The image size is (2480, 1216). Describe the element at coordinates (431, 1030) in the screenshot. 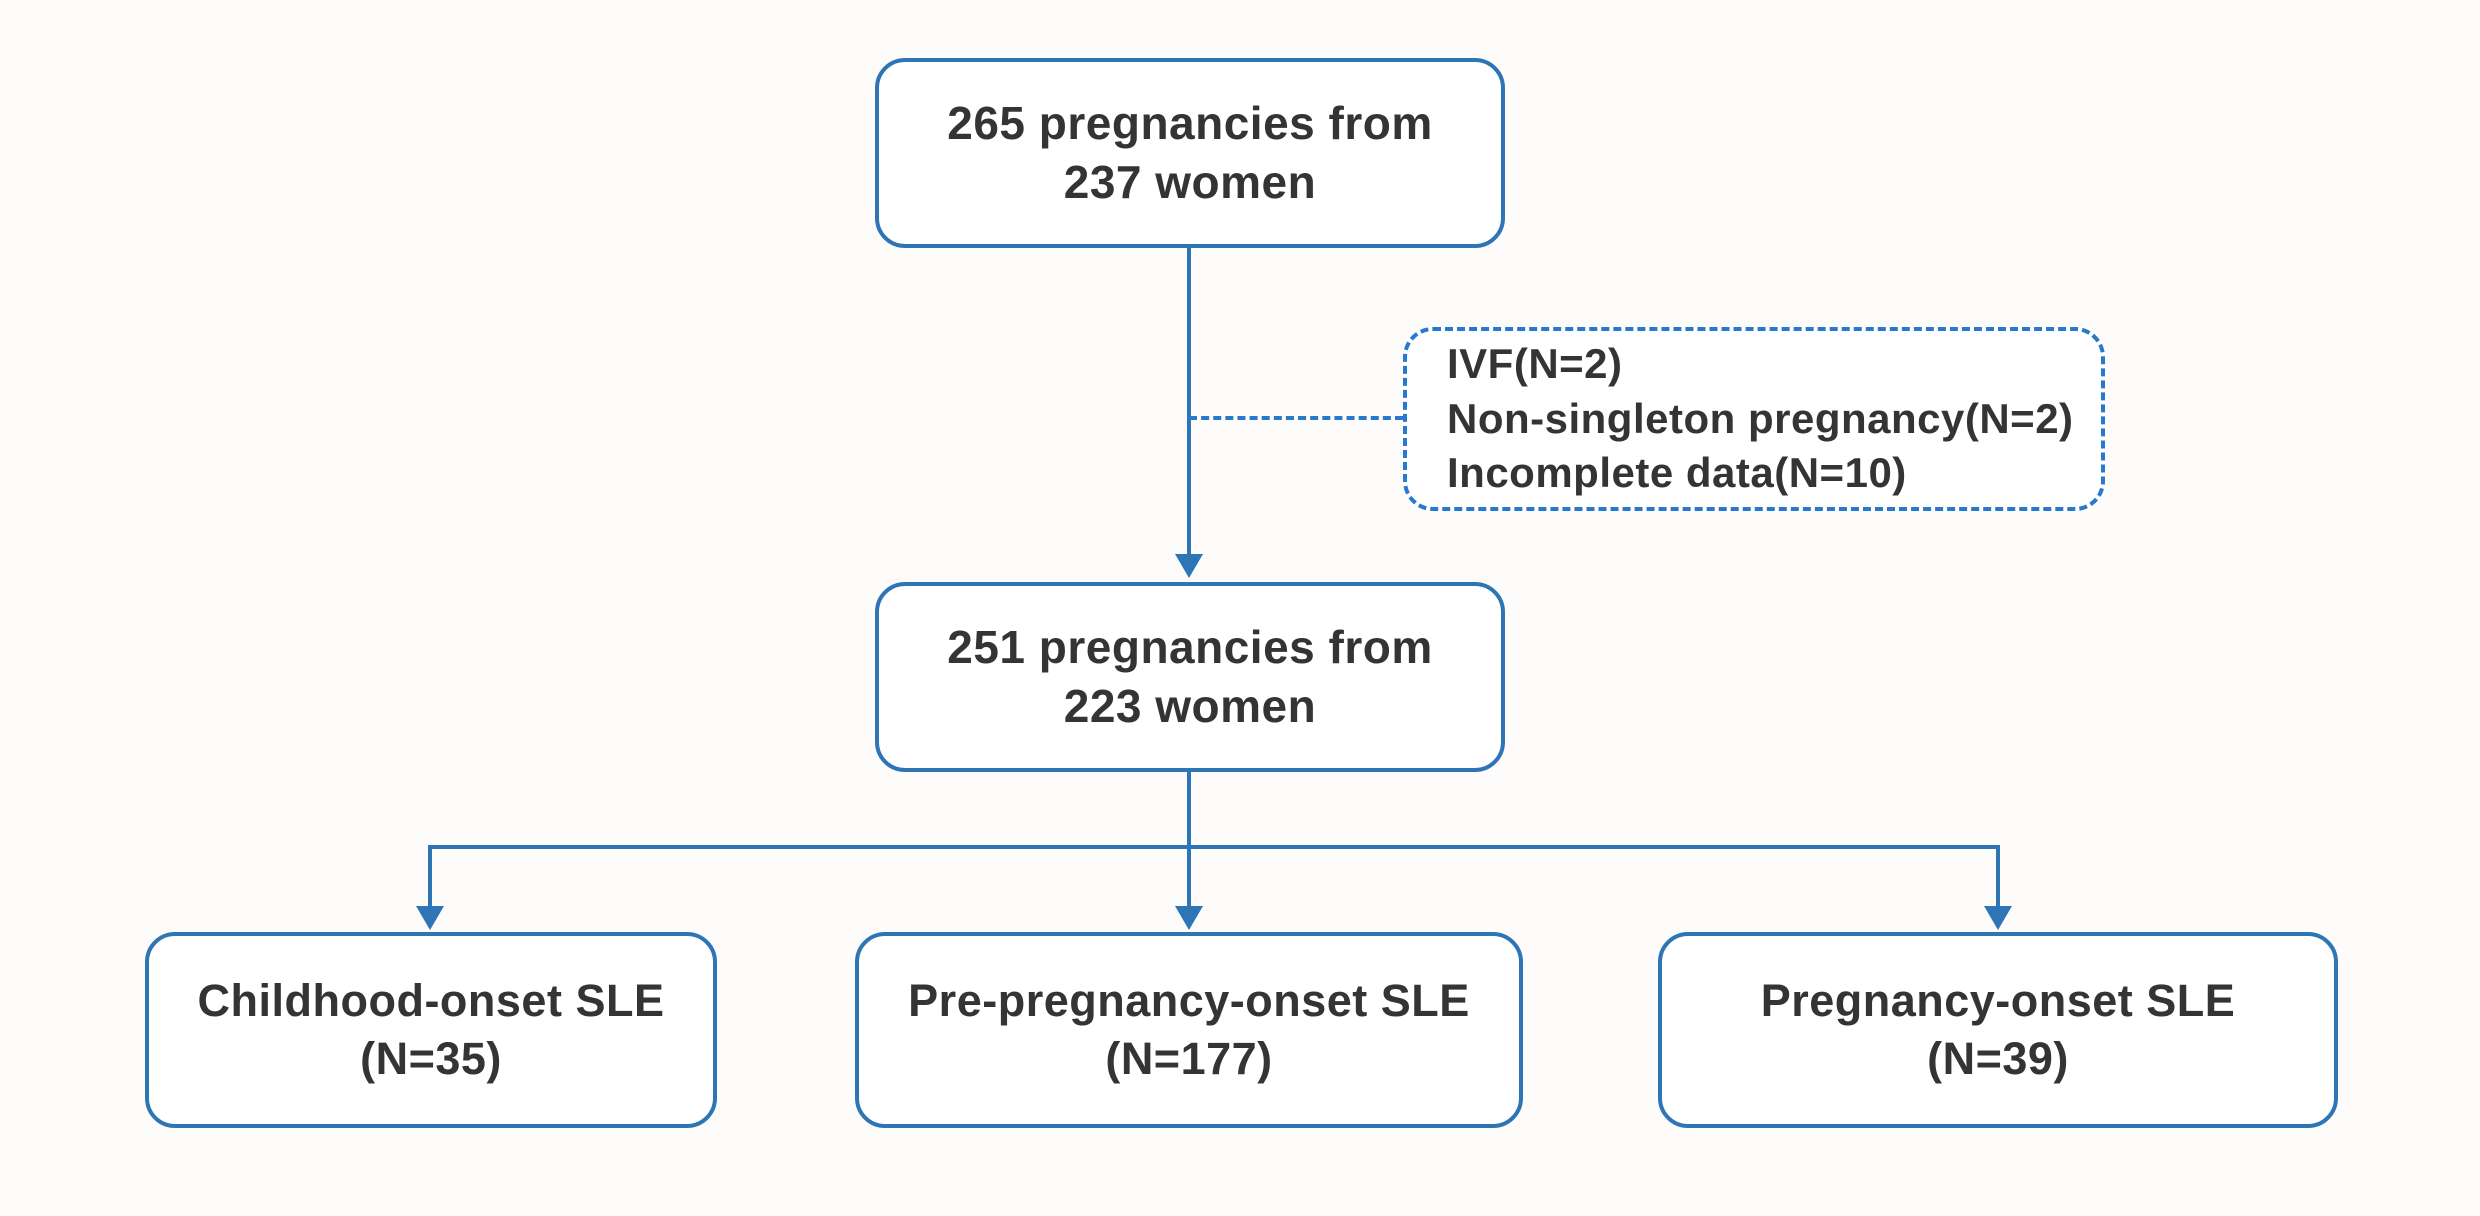

I see `node-childhood-onset-sle: Childhood-onset SLE (N=35)` at that location.